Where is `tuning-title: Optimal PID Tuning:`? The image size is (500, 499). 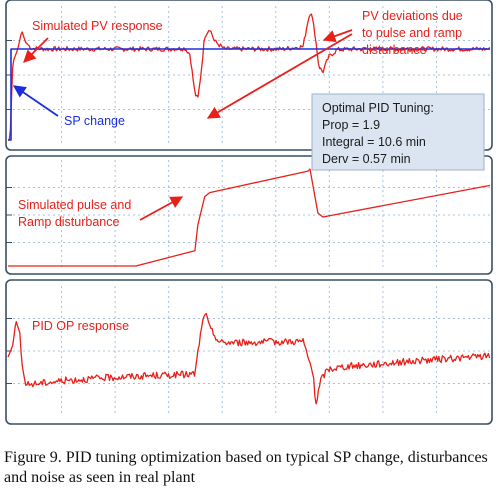
tuning-title: Optimal PID Tuning: is located at coordinates (378, 108).